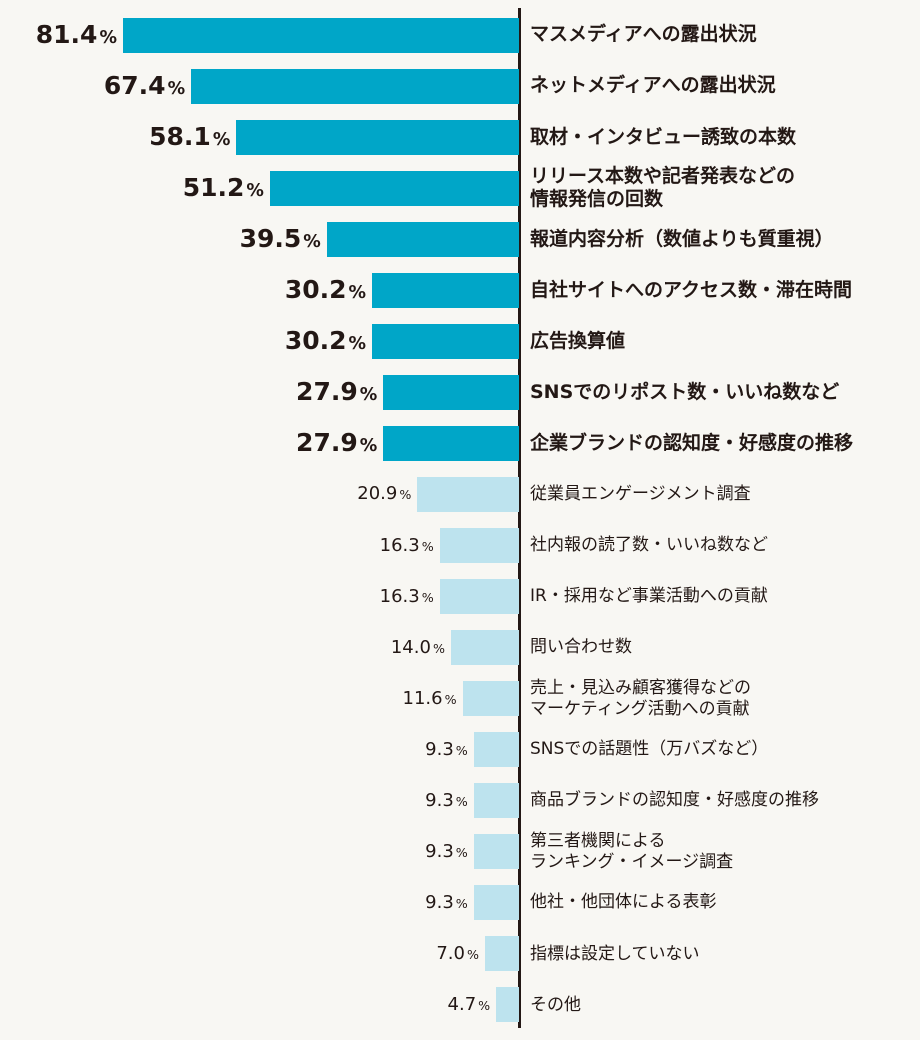  What do you see at coordinates (410, 647) in the screenshot?
I see `data-label-value: 14.0` at bounding box center [410, 647].